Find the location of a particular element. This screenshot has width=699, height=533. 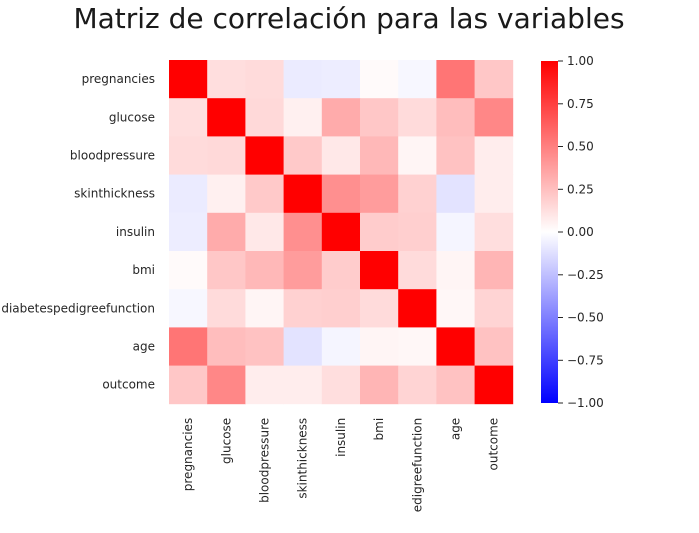

heatmap-cell-skinthickness-edigreefunction is located at coordinates (417, 194).